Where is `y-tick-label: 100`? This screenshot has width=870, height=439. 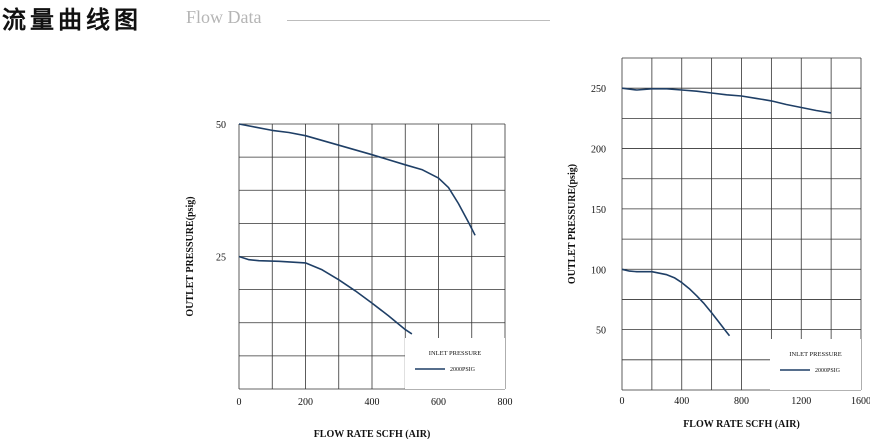 y-tick-label: 100 is located at coordinates (598, 270).